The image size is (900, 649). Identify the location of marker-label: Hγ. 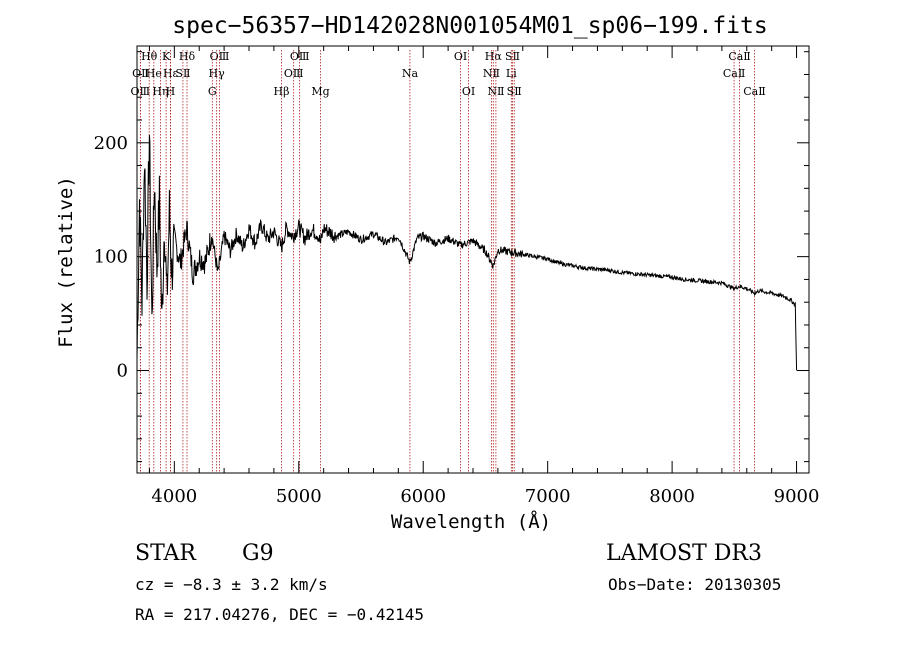
(217, 73).